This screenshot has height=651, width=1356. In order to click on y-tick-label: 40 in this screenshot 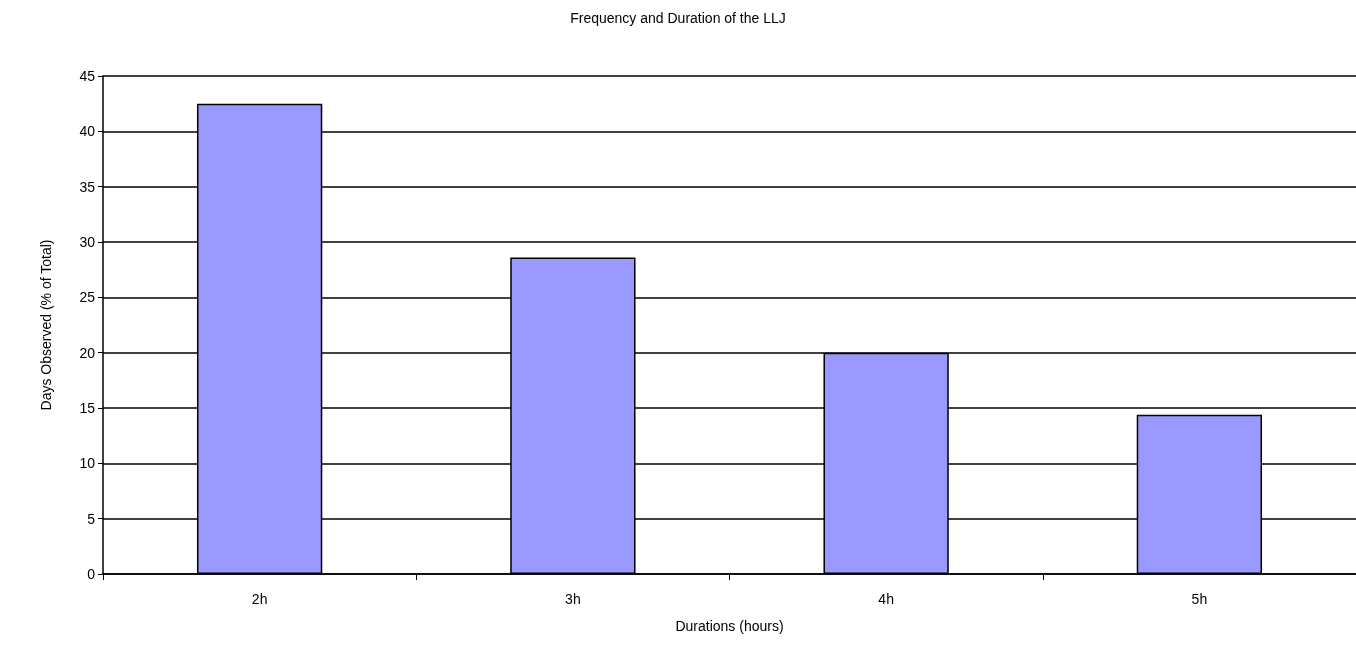, I will do `click(87, 131)`.